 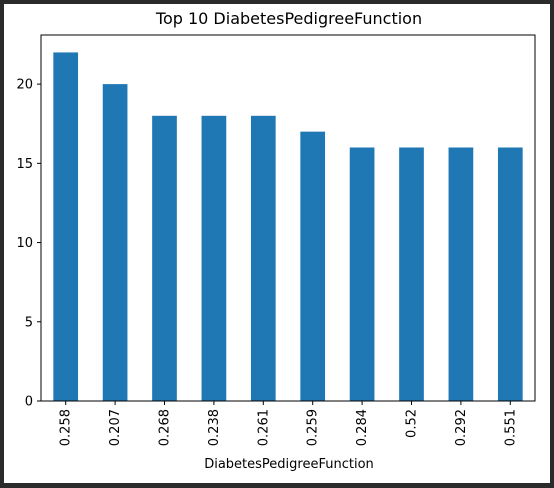 I want to click on y-axis: 0 5 10 15 20, so click(x=28, y=244).